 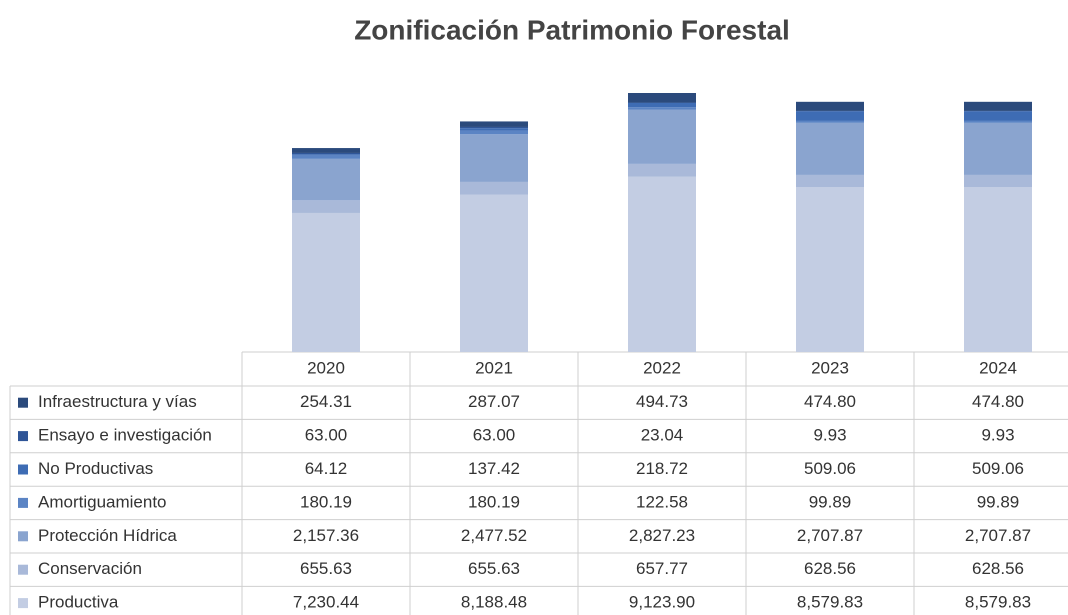 What do you see at coordinates (662, 468) in the screenshot?
I see `data-label: 218.72` at bounding box center [662, 468].